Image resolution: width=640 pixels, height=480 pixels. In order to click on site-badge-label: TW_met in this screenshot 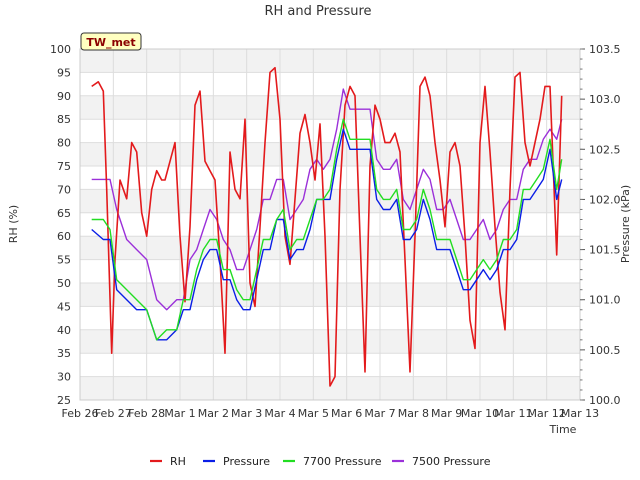, I will do `click(110, 42)`.